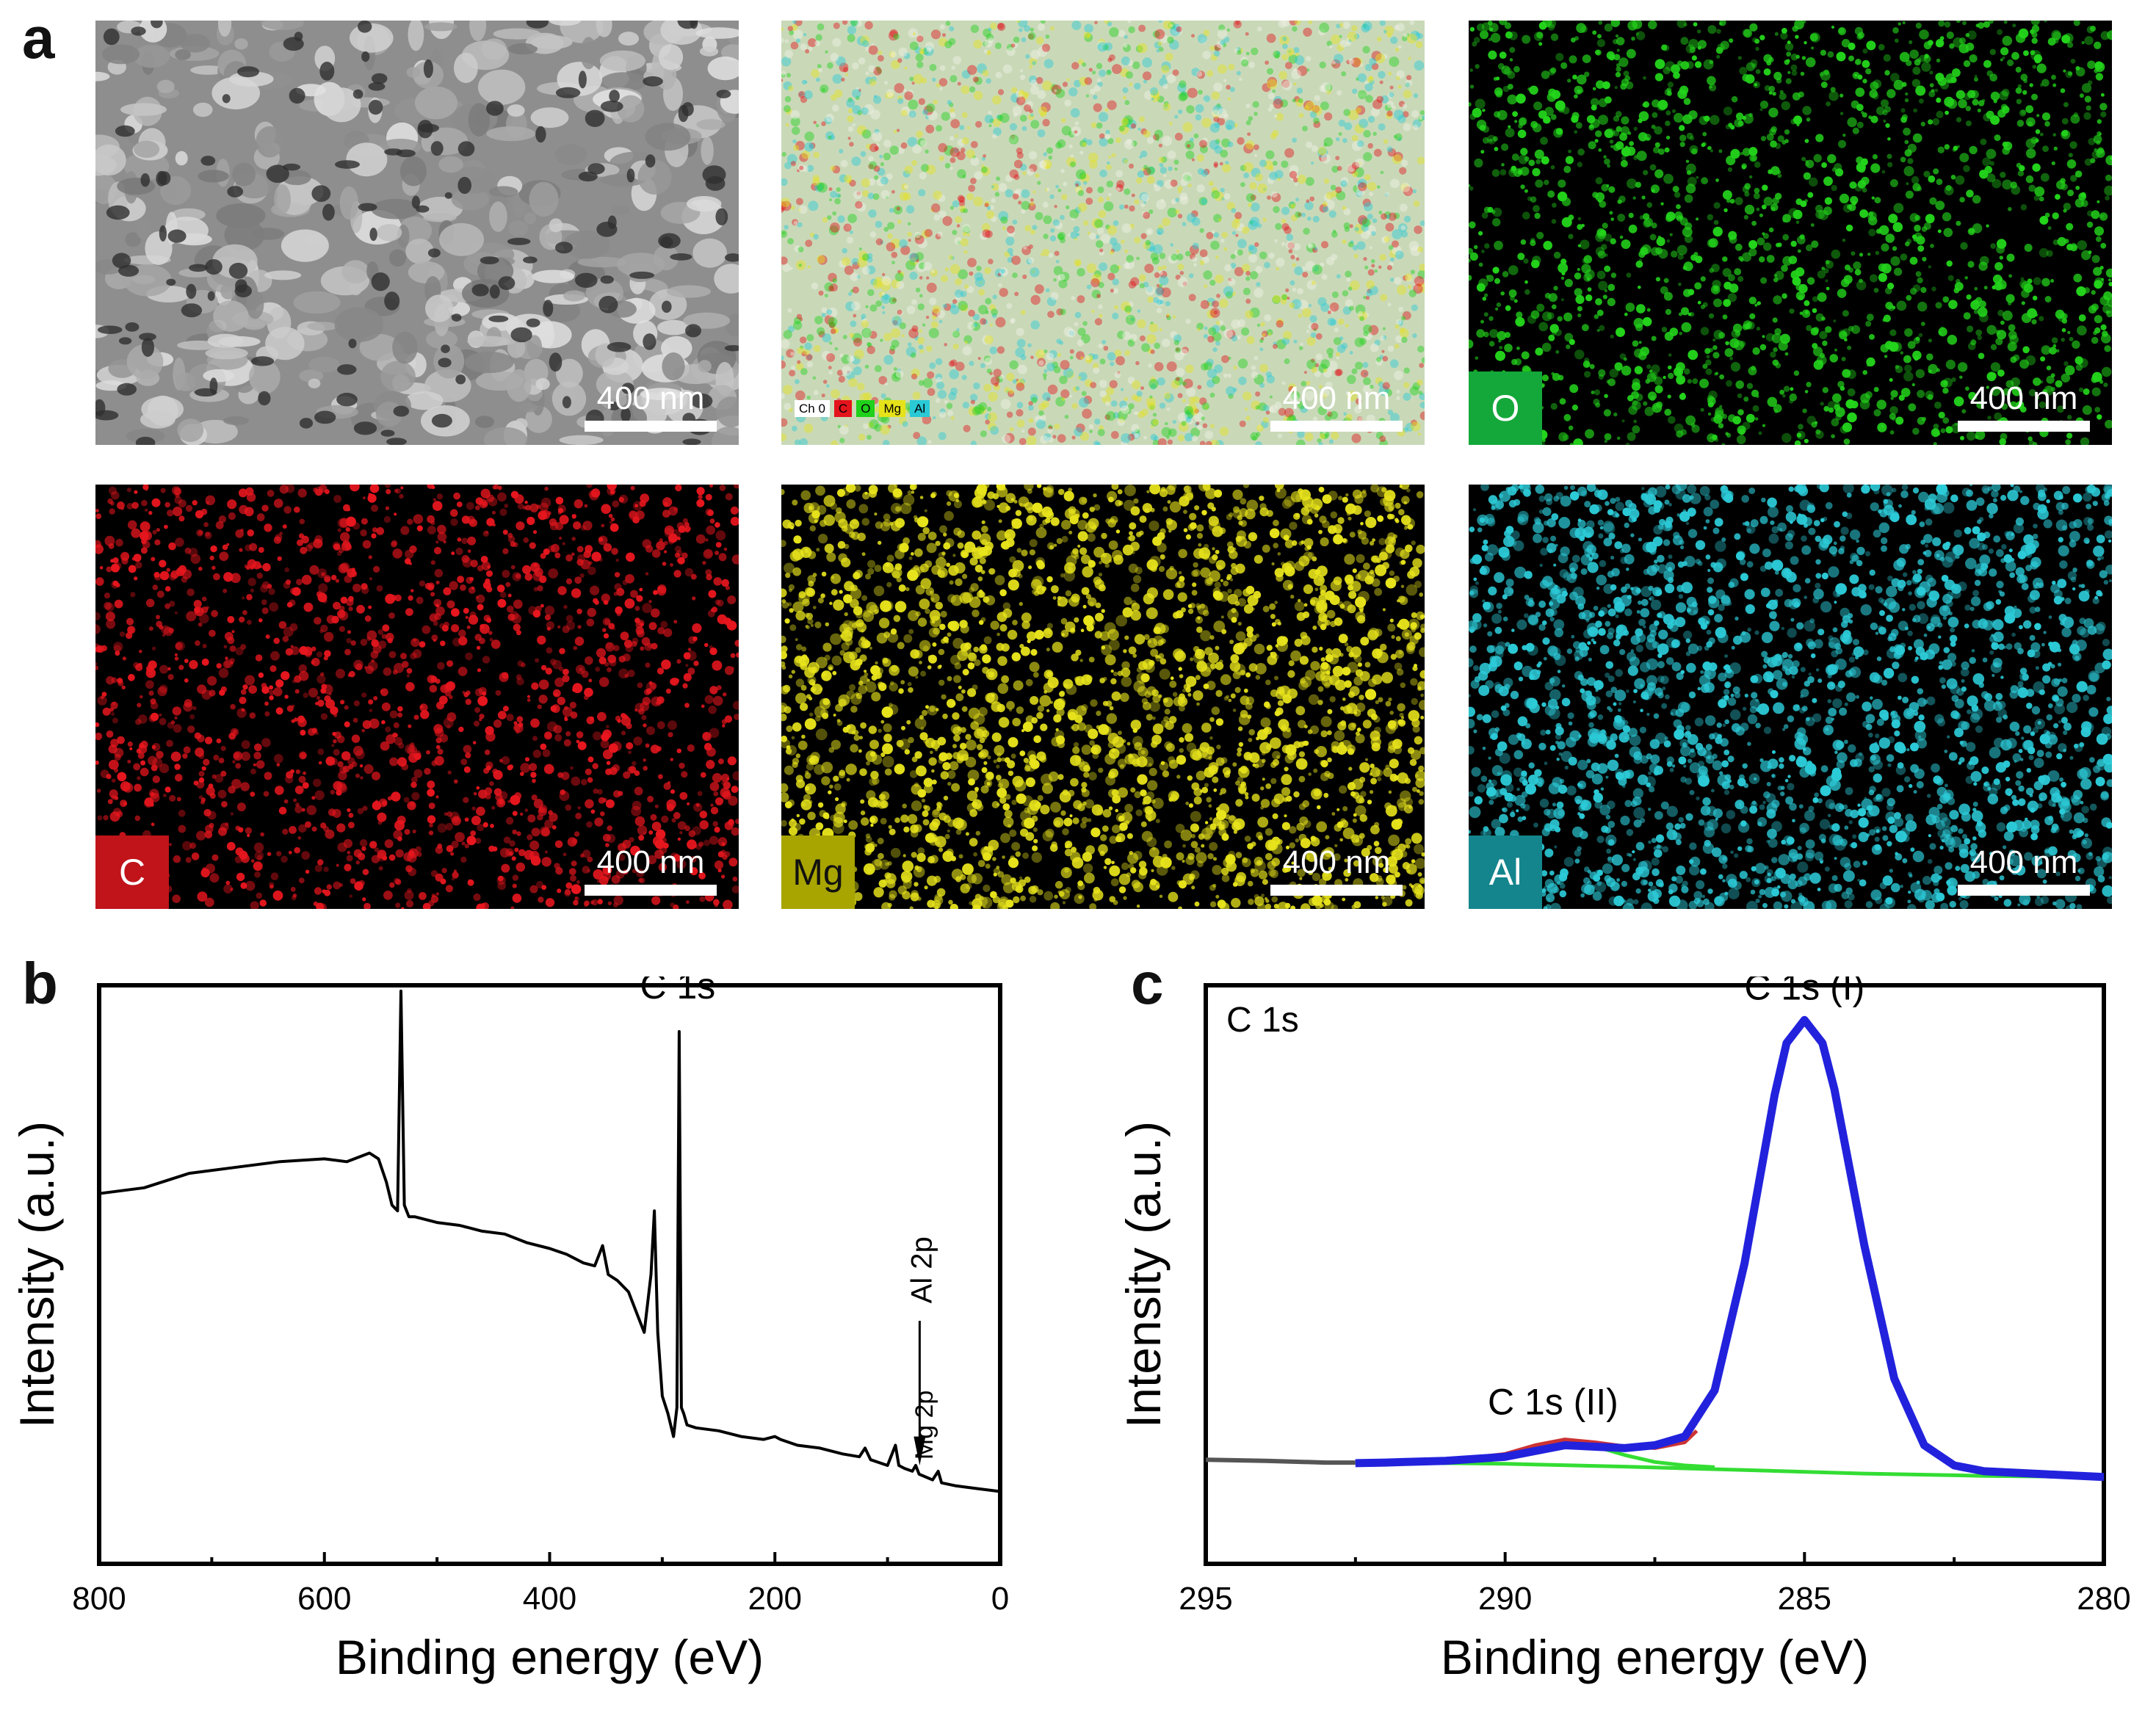 The image size is (2156, 1718). I want to click on x-tick-label: 290, so click(1505, 1599).